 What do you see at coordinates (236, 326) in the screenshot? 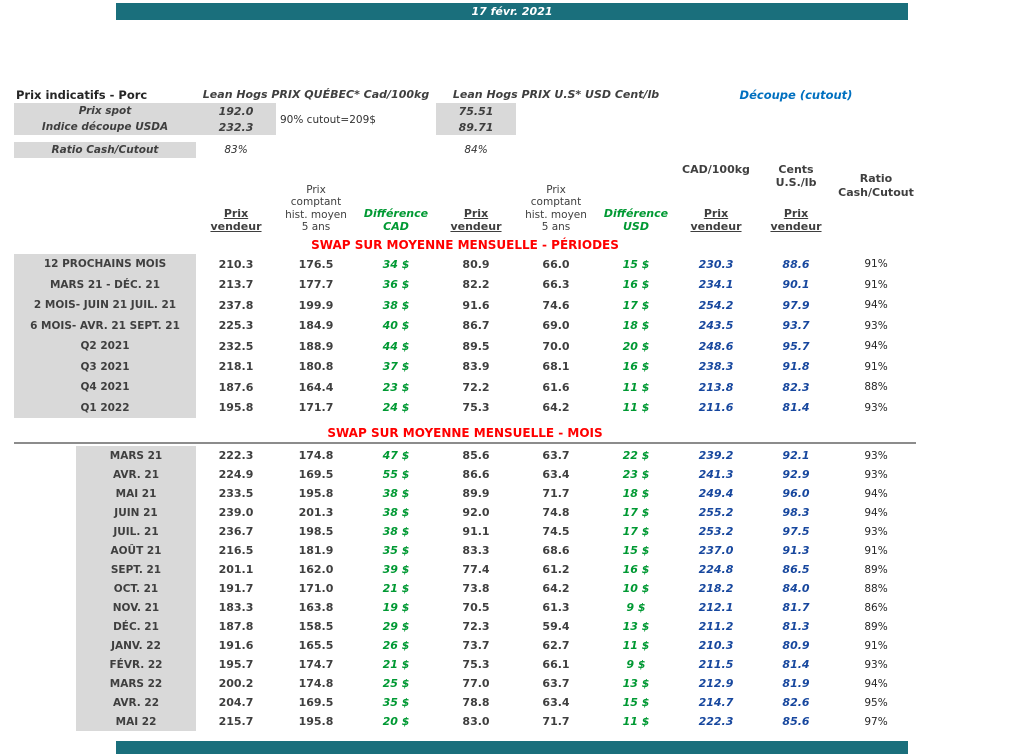
I see `cell-cad-prix-vendeur: 225.3` at bounding box center [236, 326].